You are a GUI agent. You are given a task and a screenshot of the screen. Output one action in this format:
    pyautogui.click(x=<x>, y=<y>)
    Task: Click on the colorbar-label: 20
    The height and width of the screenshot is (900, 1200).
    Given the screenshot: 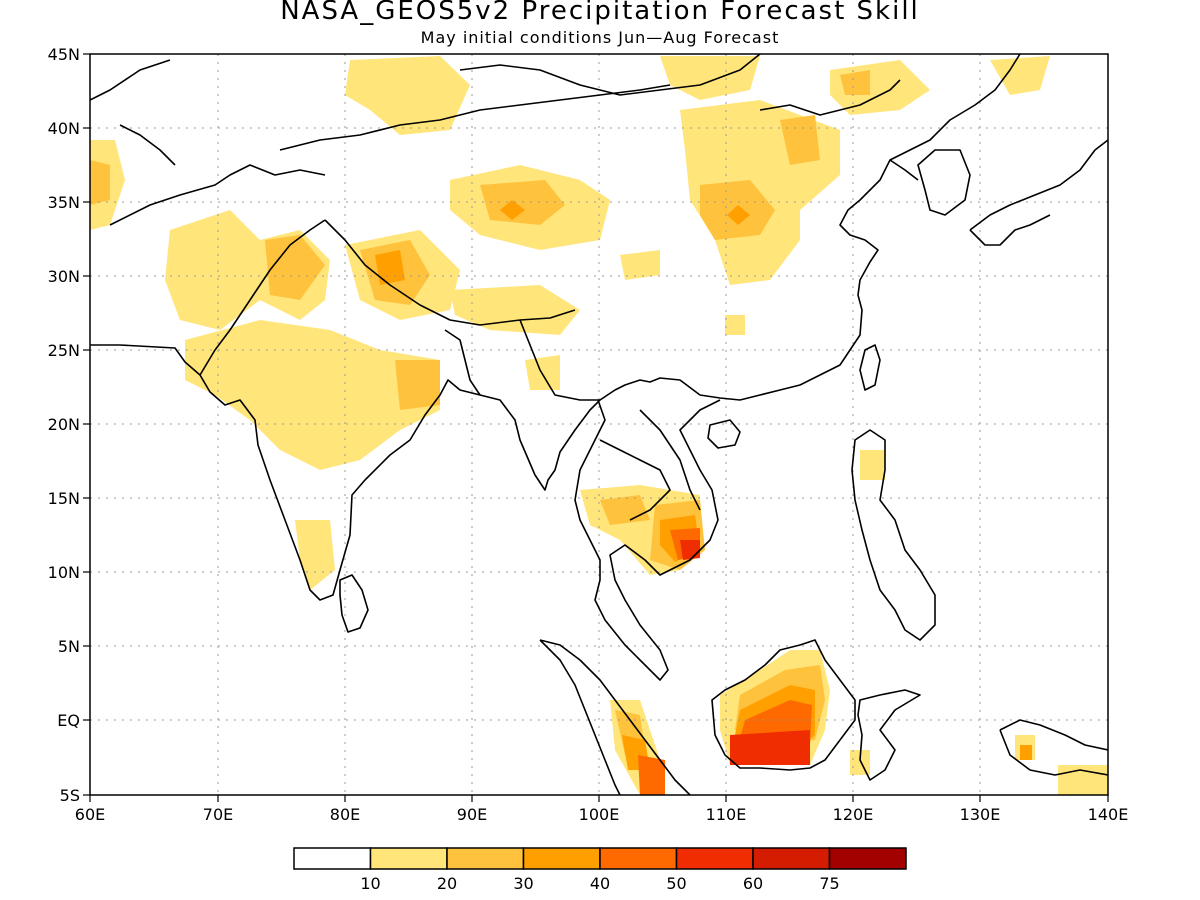 What is the action you would take?
    pyautogui.click(x=447, y=883)
    